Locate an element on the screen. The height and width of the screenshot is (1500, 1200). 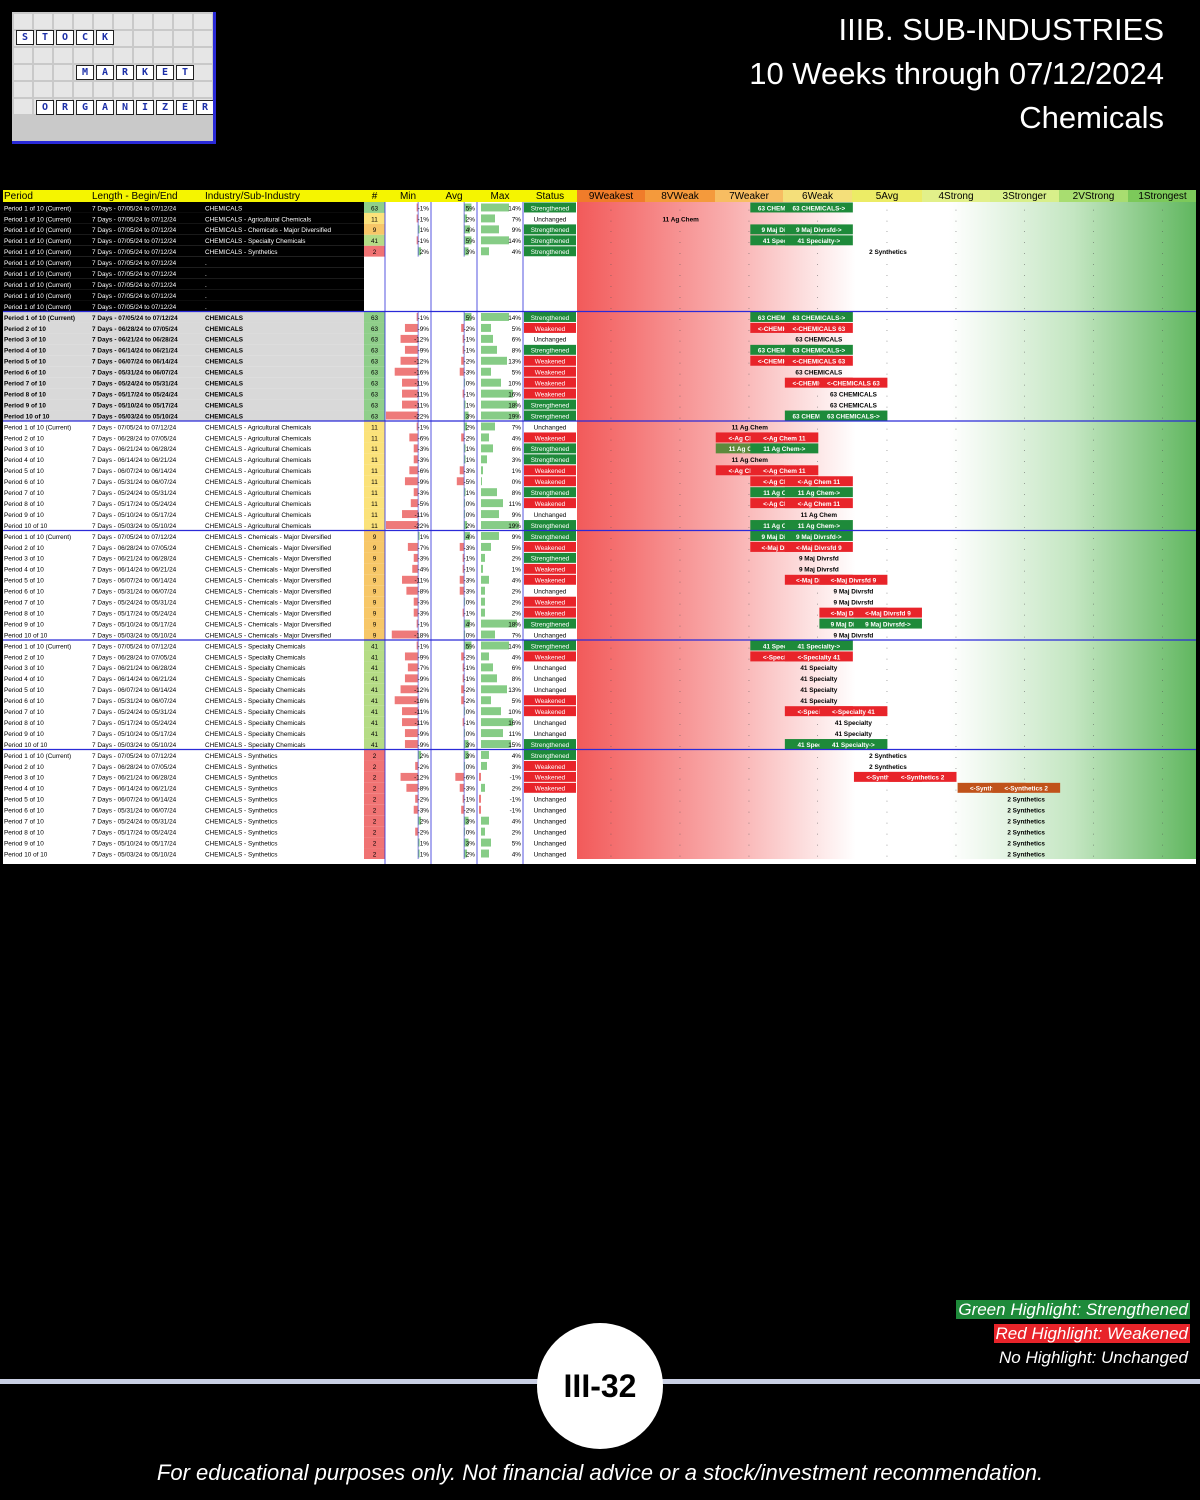
row-industry: CHEMICALS - Synthetics is located at coordinates (241, 843).